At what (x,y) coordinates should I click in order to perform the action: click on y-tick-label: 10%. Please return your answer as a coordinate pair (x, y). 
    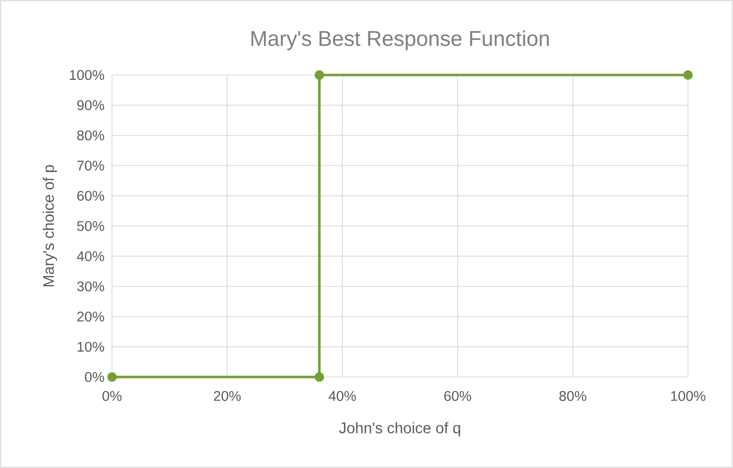
    Looking at the image, I should click on (91, 347).